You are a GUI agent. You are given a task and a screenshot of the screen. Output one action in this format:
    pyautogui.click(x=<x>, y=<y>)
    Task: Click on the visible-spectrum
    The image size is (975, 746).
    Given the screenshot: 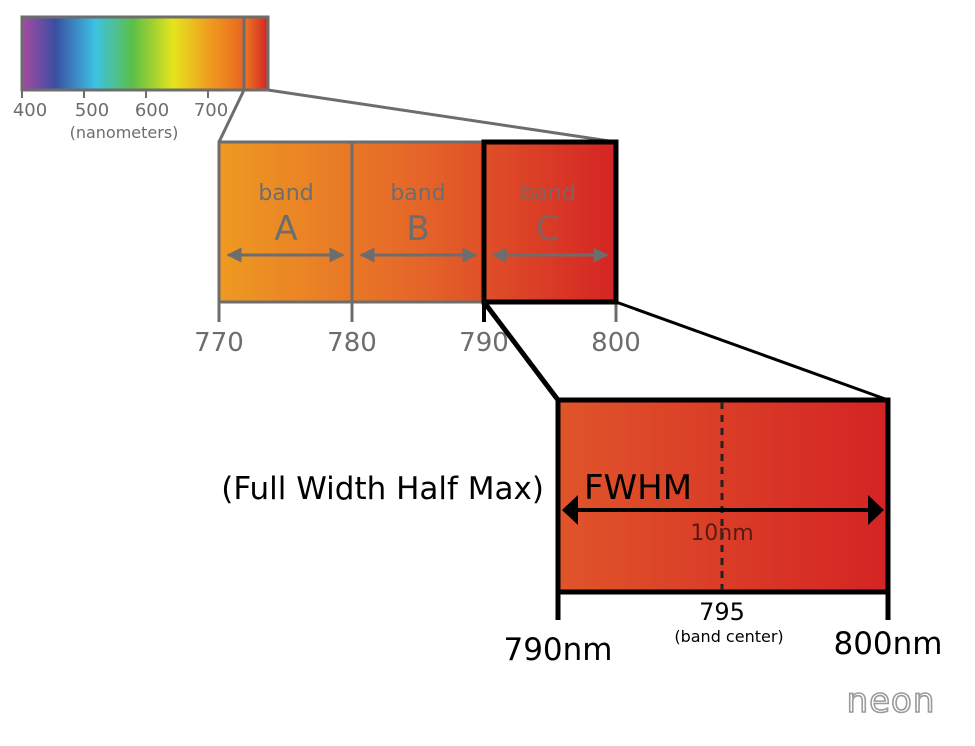 What is the action you would take?
    pyautogui.click(x=133, y=53)
    